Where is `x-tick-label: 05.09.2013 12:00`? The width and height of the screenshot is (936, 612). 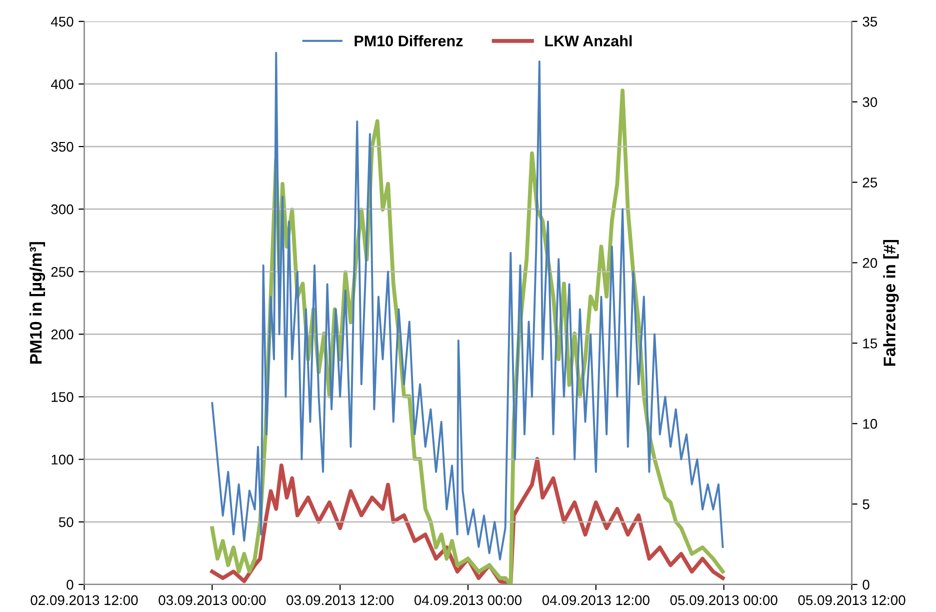
x-tick-label: 05.09.2013 12:00 is located at coordinates (852, 600).